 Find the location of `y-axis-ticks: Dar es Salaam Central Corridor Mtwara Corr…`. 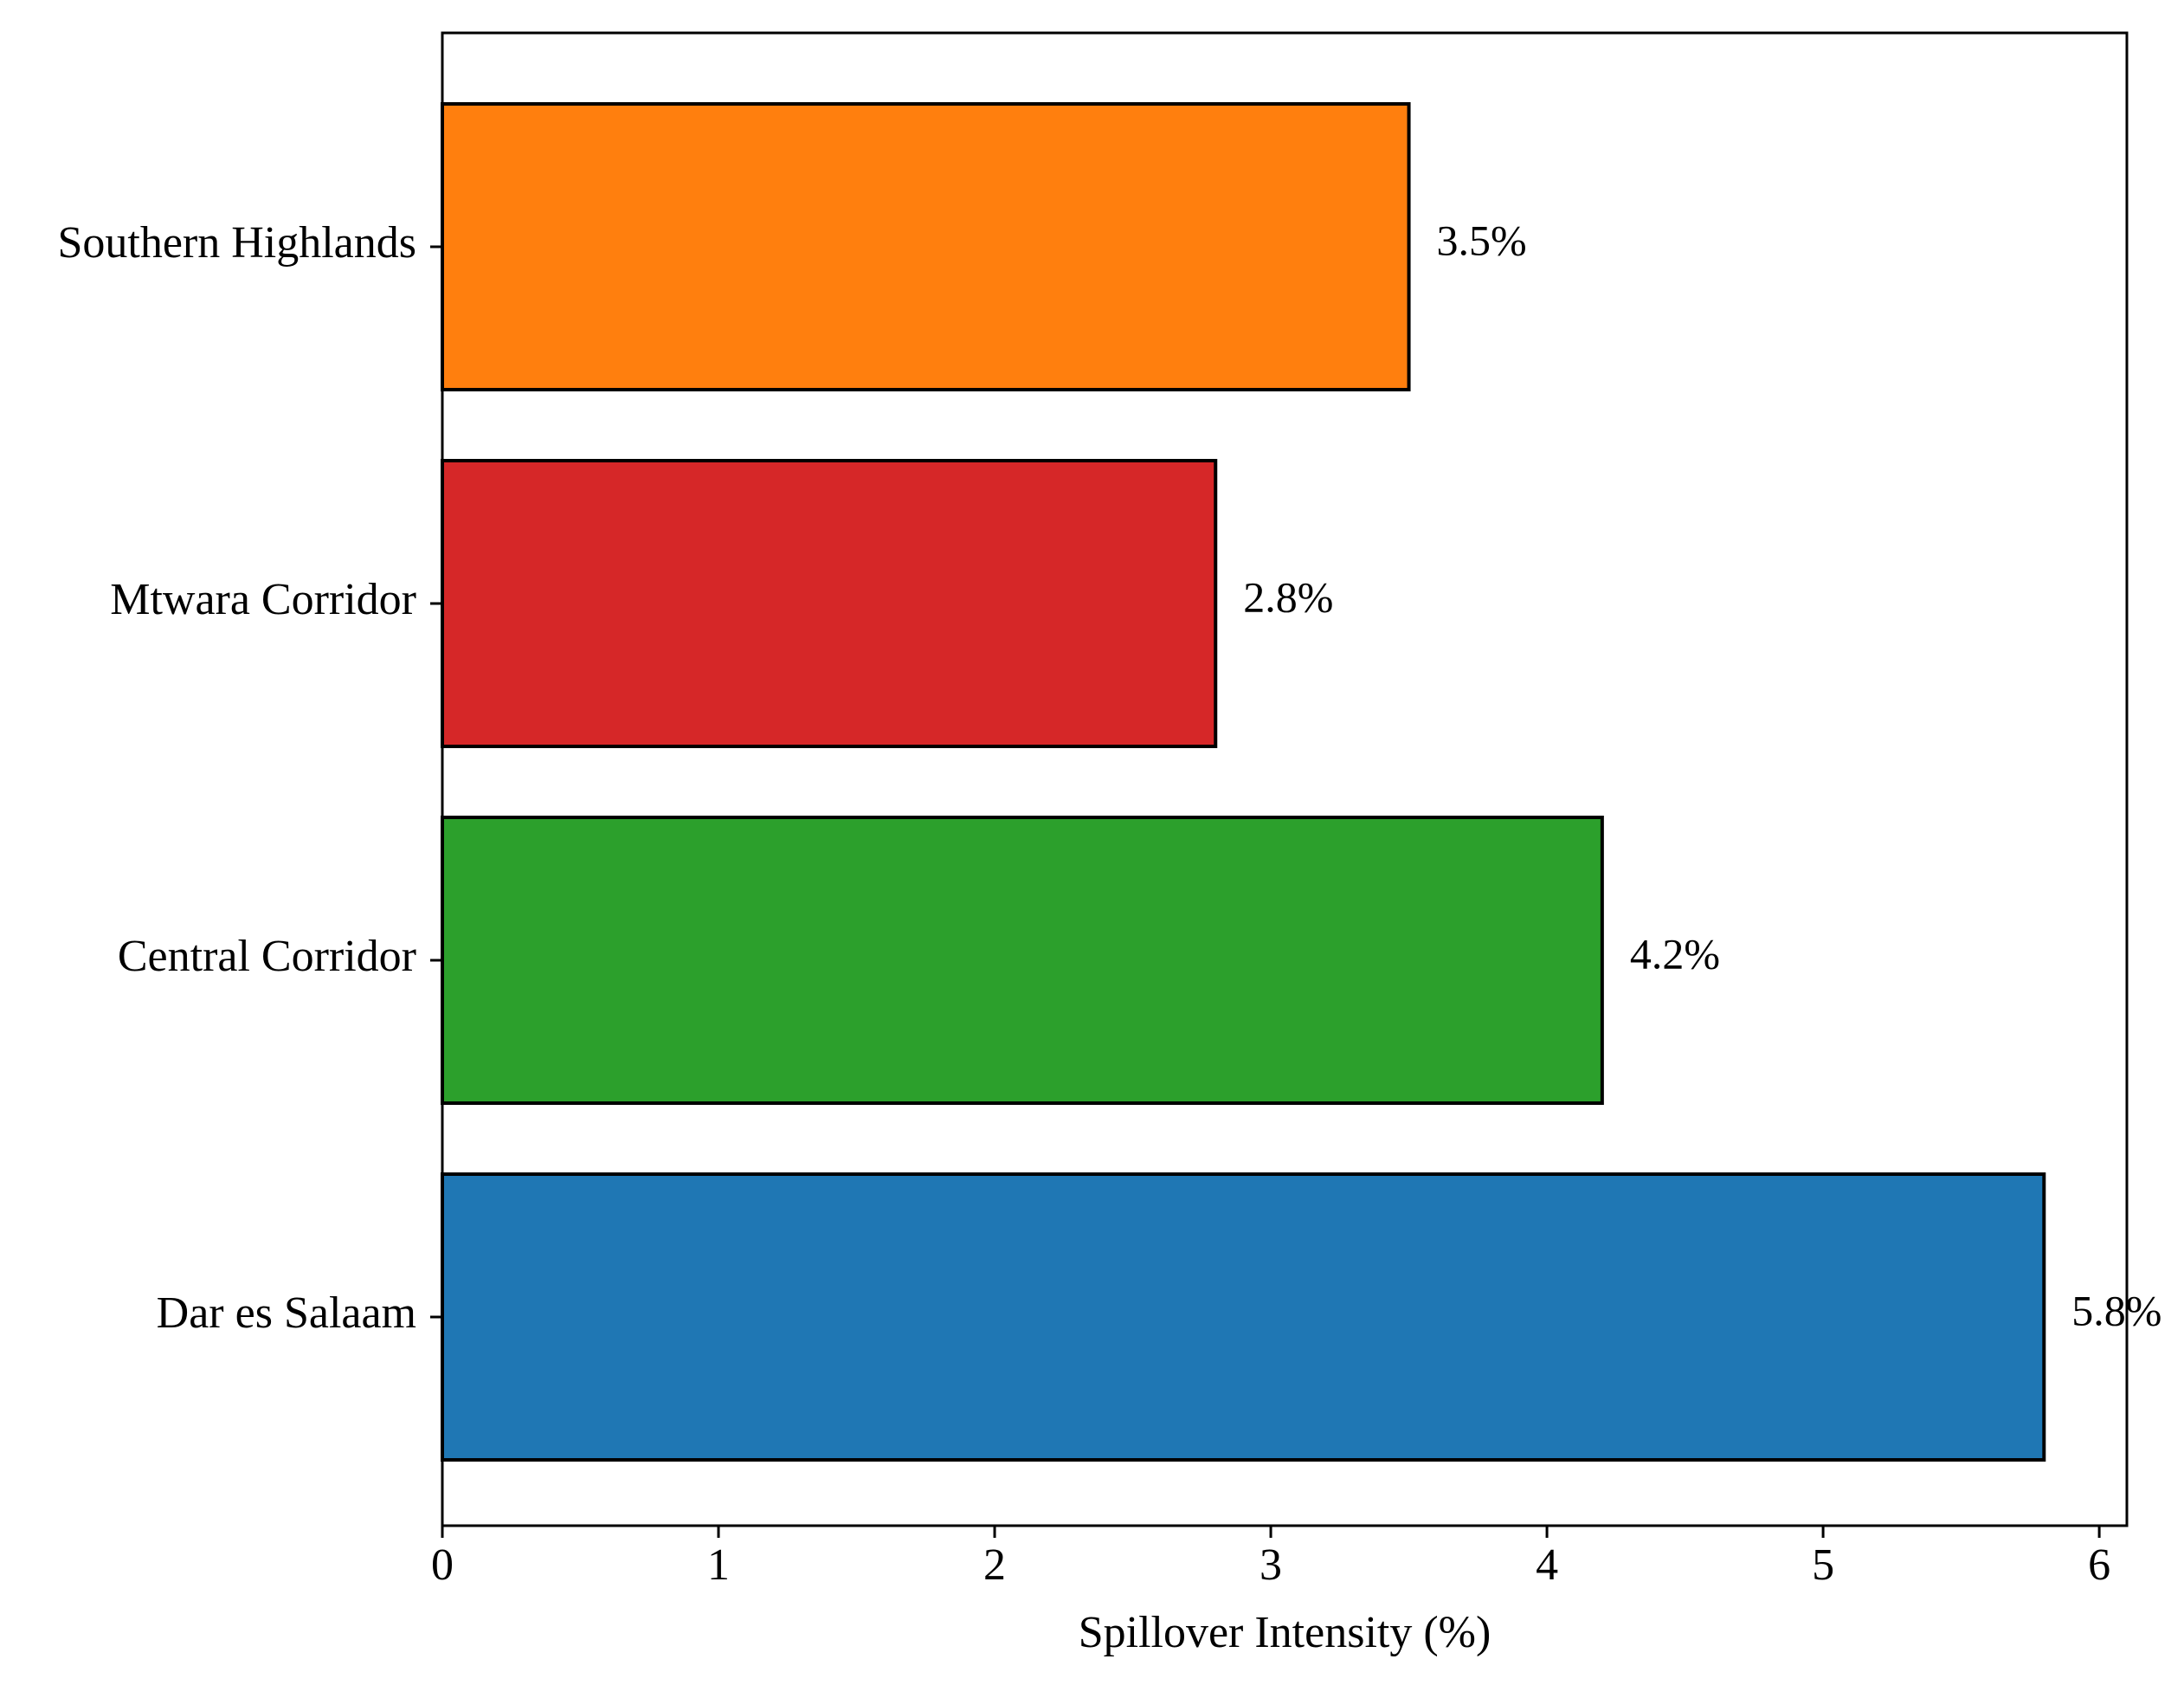

y-axis-ticks: Dar es Salaam Central Corridor Mtwara Corr… is located at coordinates (249, 778).